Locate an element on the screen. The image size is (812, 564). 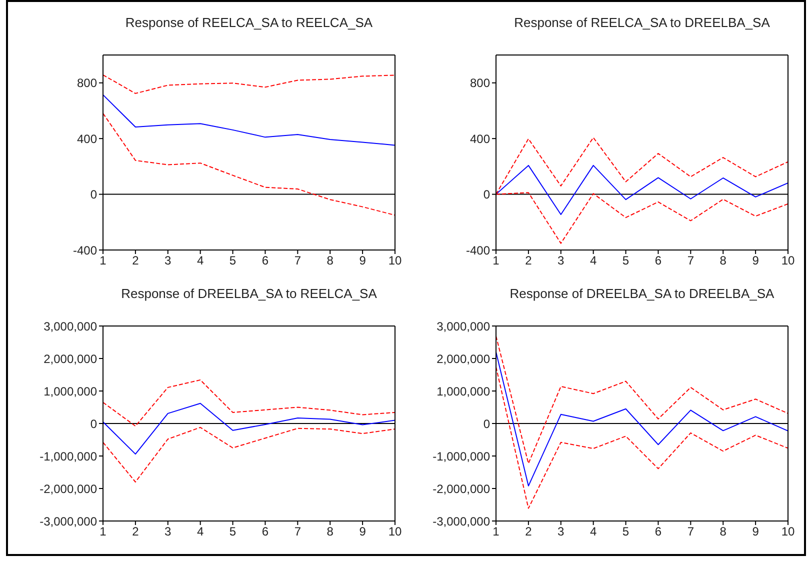
chart-title: Response of REELCA_SA to DREELBA_SA is located at coordinates (642, 22).